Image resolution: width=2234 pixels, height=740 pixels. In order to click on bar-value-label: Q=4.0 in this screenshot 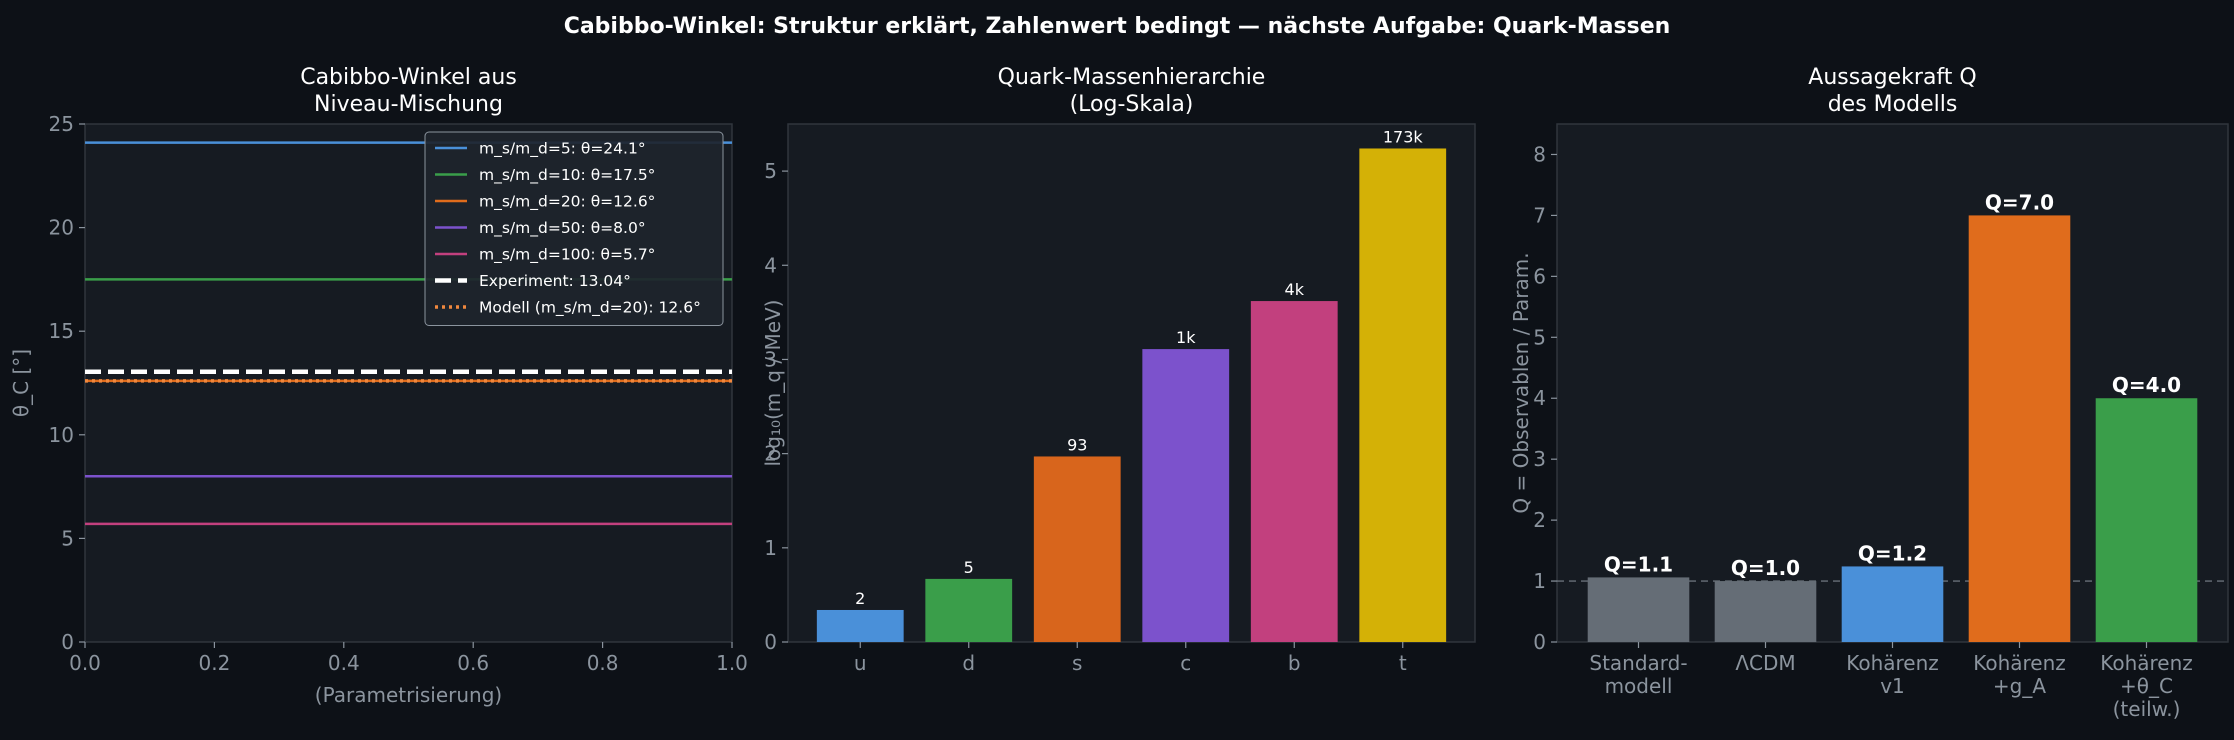, I will do `click(2146, 385)`.